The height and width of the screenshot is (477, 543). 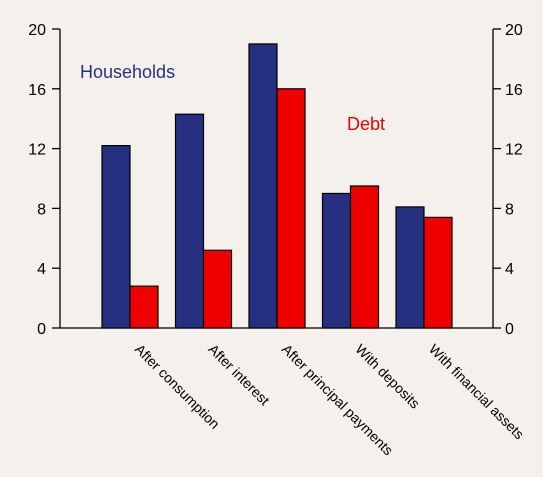 I want to click on bar-debt-after-principal-payments, so click(x=291, y=208).